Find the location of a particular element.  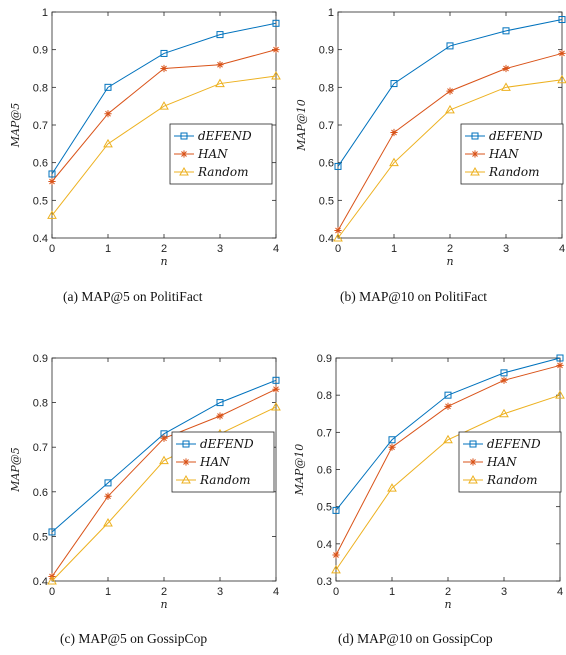

y-tick-label: 1 is located at coordinates (331, 13).